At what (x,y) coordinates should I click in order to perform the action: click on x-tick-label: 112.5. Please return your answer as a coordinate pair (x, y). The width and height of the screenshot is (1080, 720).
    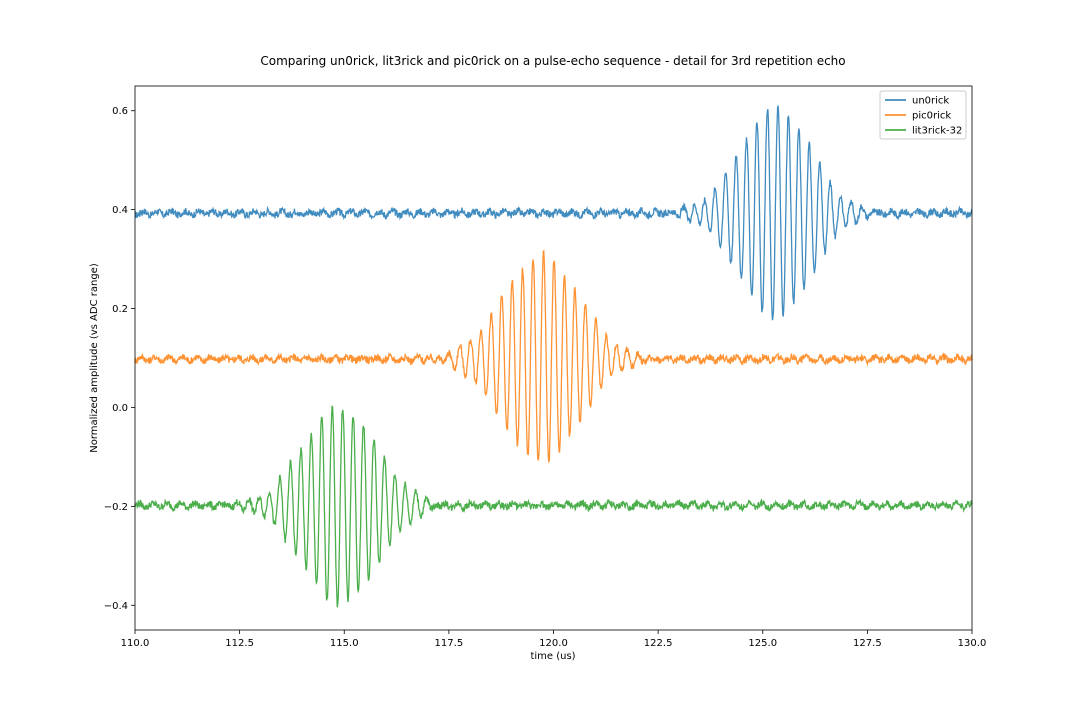
    Looking at the image, I should click on (239, 643).